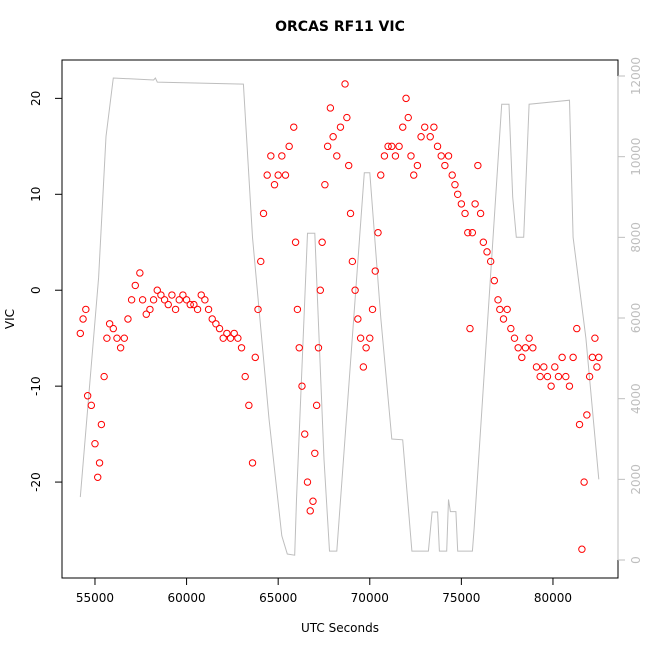 The image size is (650, 650). What do you see at coordinates (636, 76) in the screenshot?
I see `y2-tick-label: 12000` at bounding box center [636, 76].